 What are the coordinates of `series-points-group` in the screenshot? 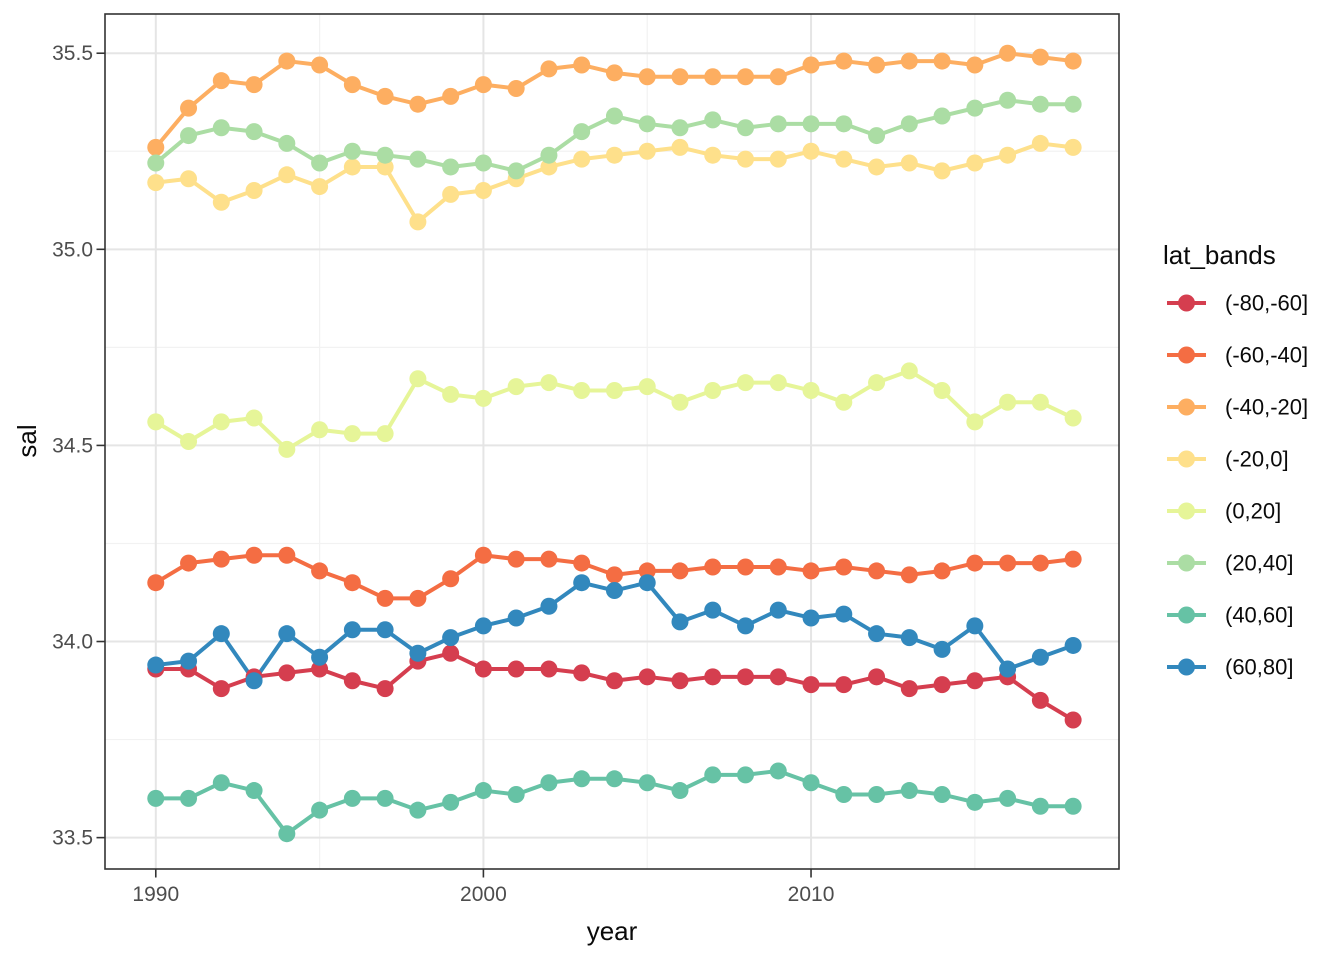 It's located at (614, 410).